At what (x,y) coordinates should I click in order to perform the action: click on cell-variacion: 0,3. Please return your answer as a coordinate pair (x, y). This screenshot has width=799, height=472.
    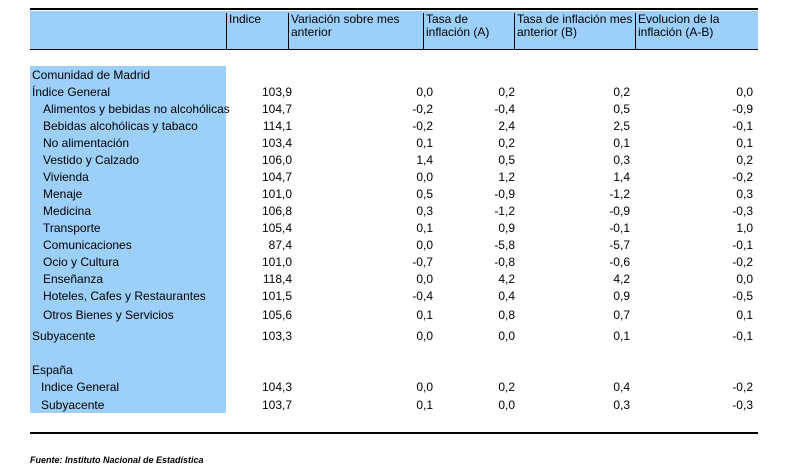
    Looking at the image, I should click on (424, 211).